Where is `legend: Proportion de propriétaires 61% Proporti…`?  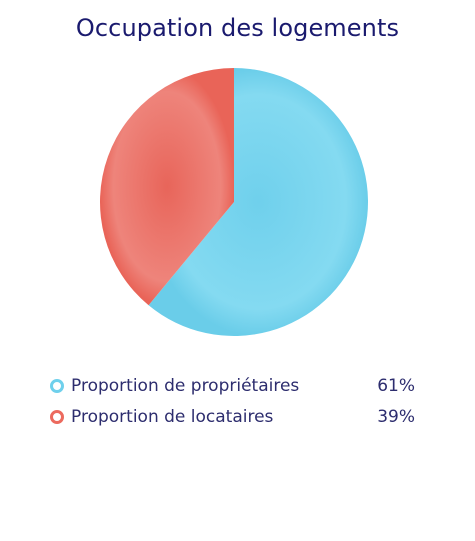
legend: Proportion de propriétaires 61% Proporti… is located at coordinates (232, 403).